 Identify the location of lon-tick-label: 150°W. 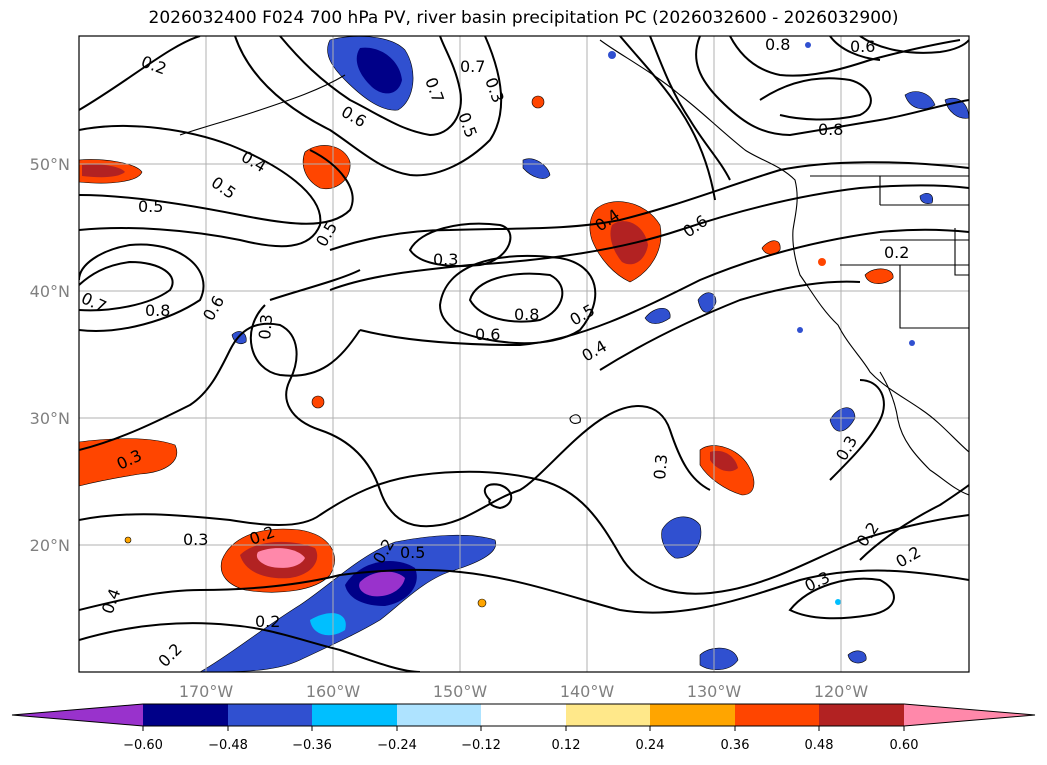
(460, 691).